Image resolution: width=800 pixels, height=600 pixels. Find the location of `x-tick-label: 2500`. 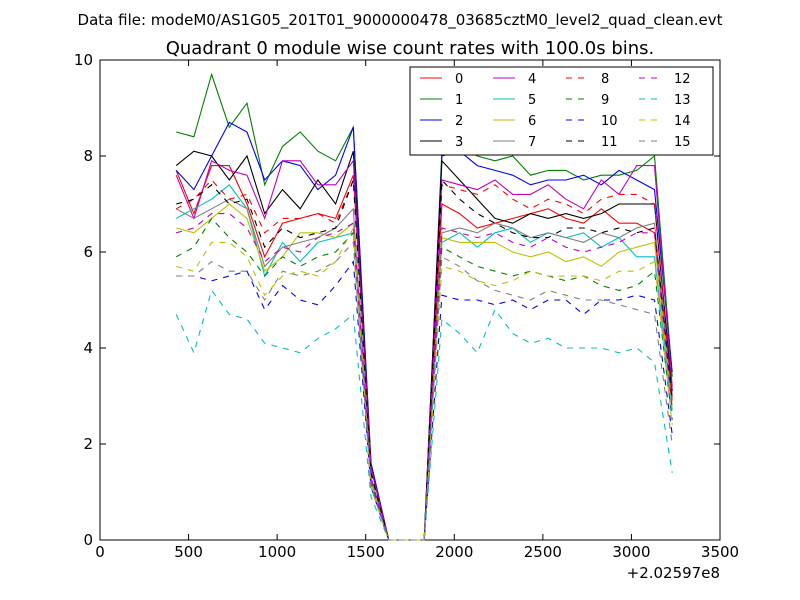

x-tick-label: 2500 is located at coordinates (543, 552).